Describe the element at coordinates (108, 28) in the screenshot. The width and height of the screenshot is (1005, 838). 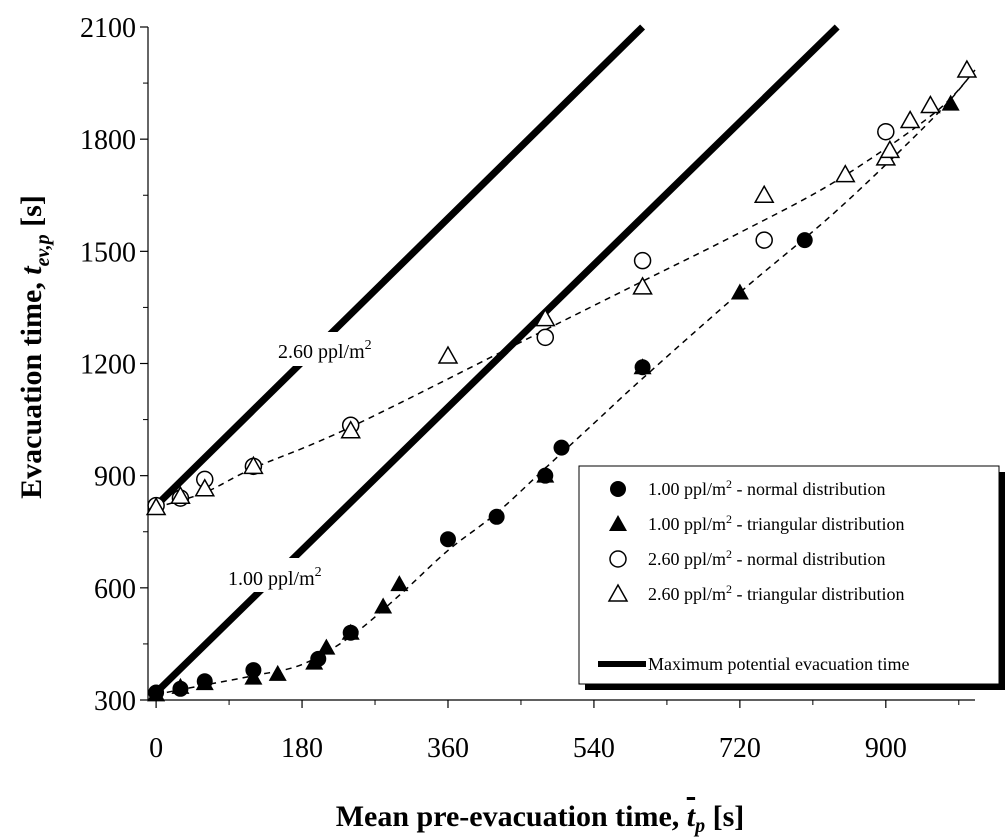
I see `y-tick-label: 2100` at that location.